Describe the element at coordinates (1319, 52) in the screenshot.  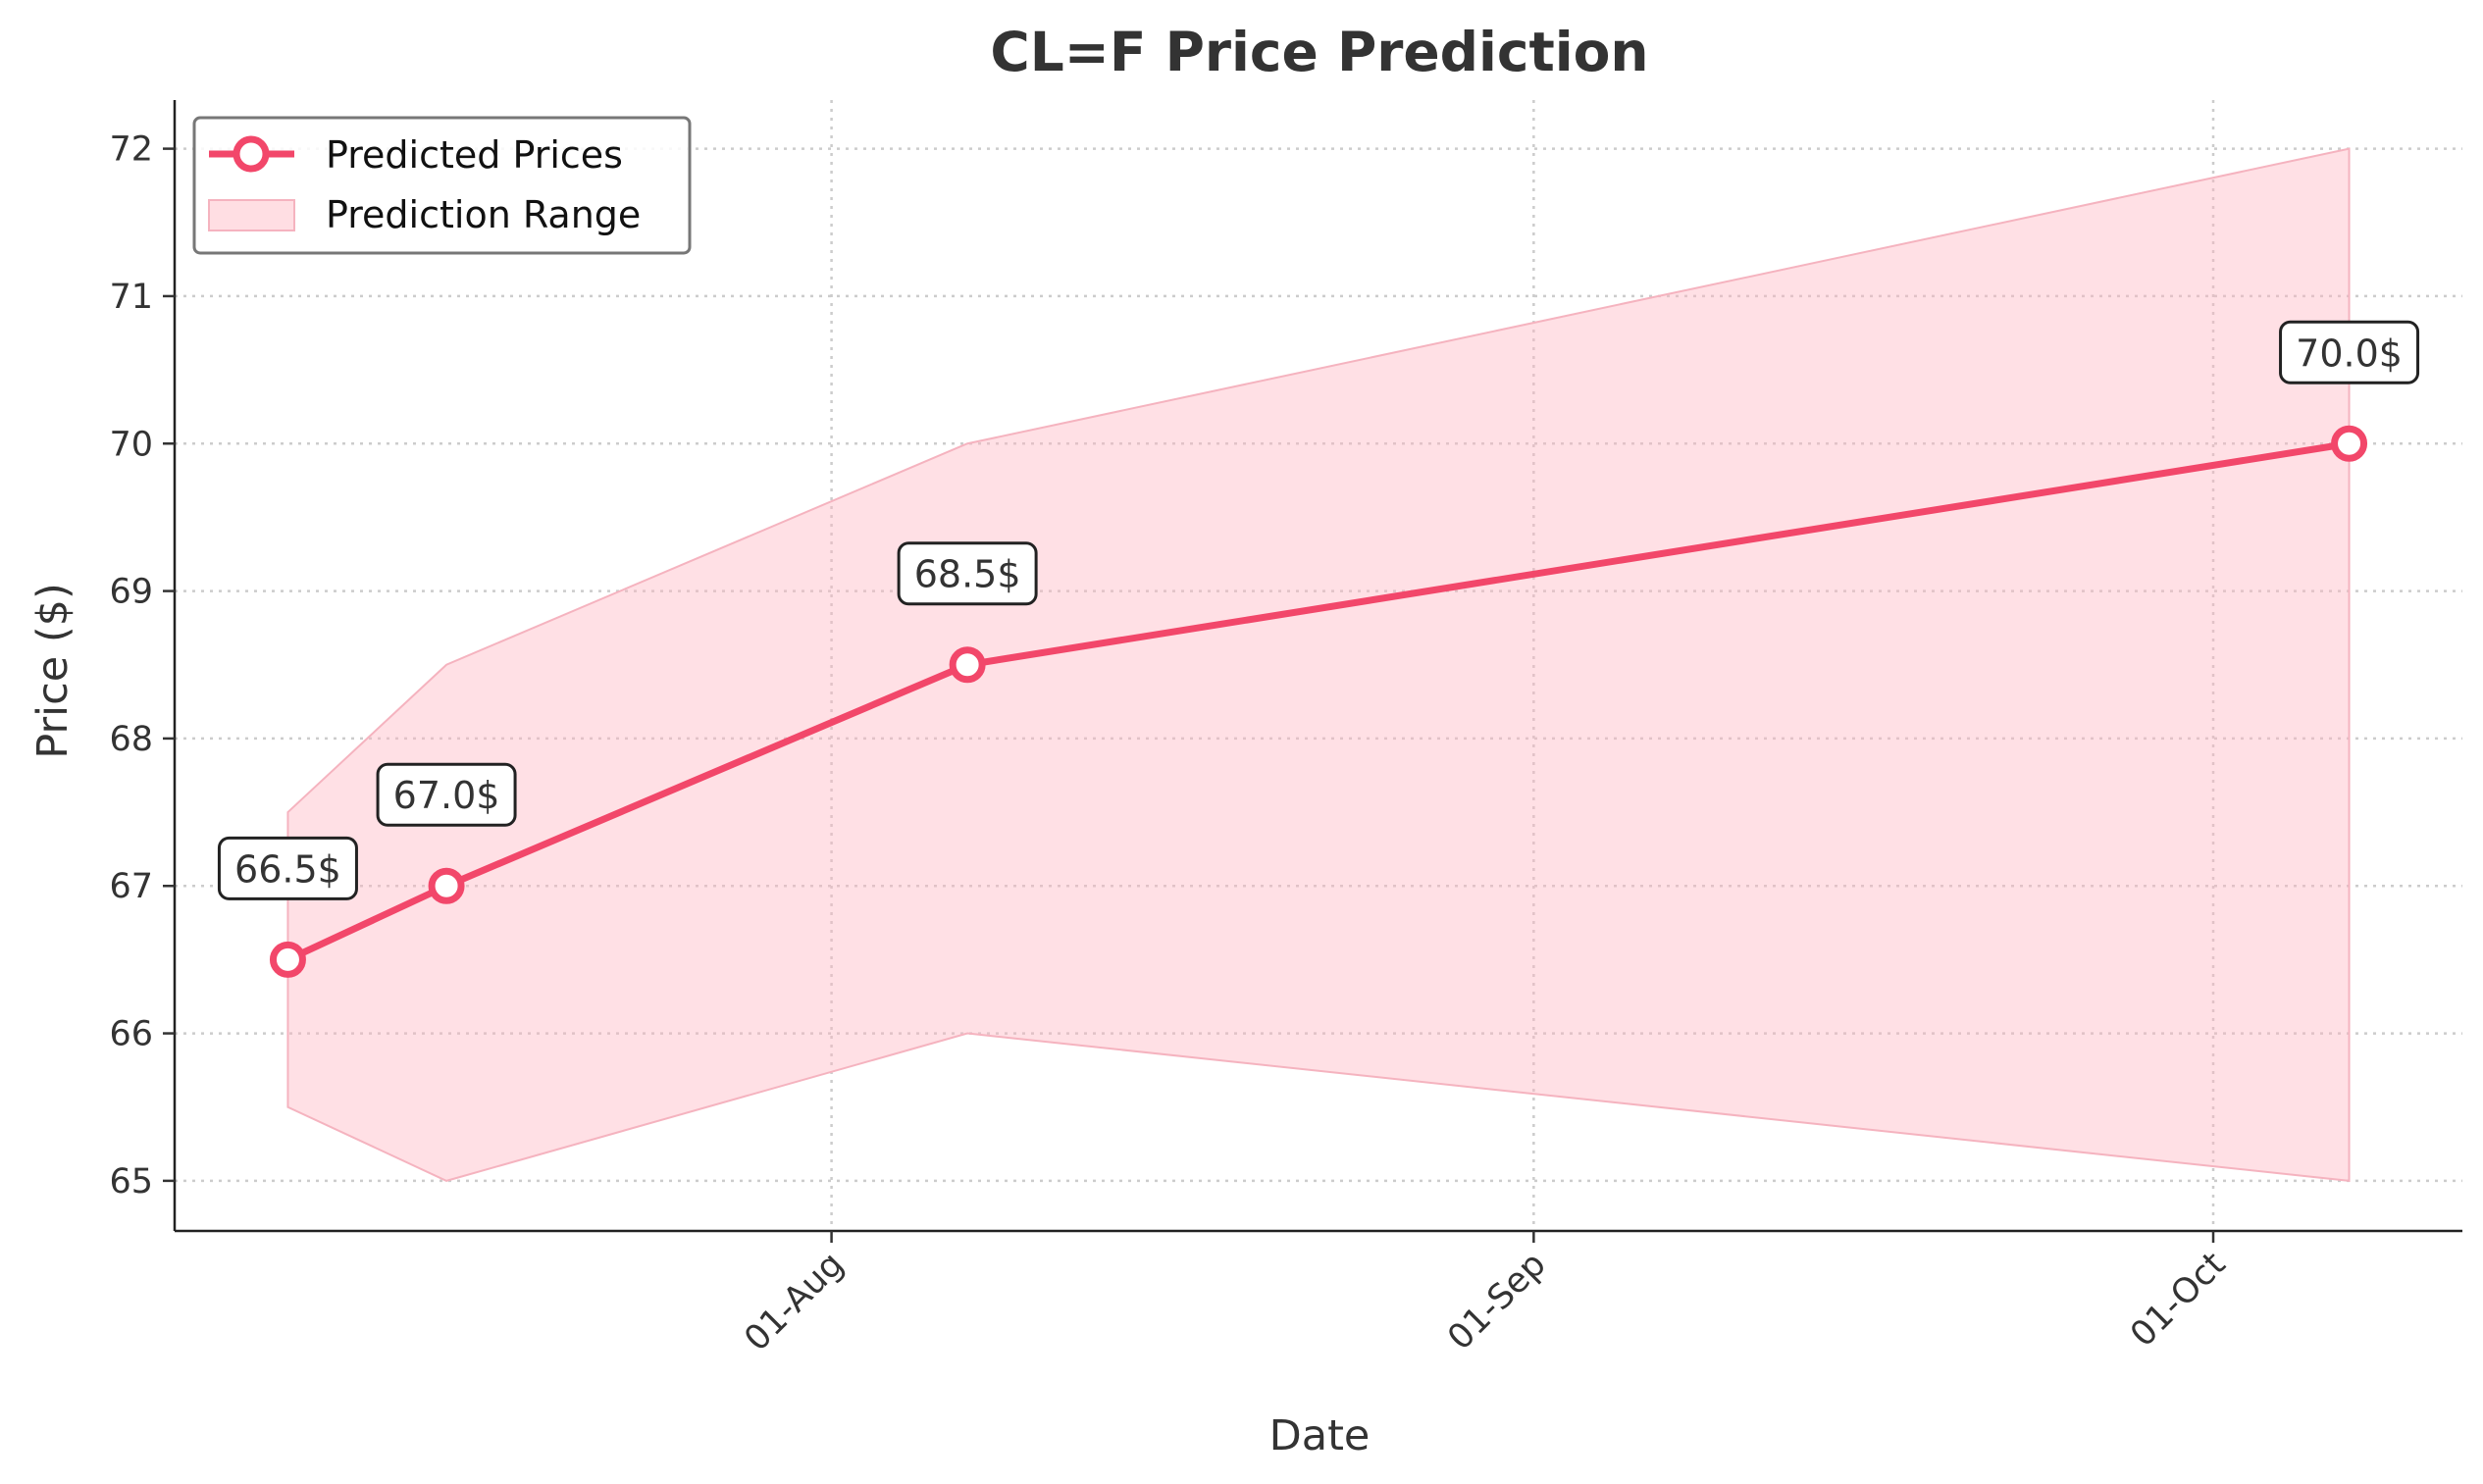
I see `chart-title: CL=F Price Prediction` at that location.